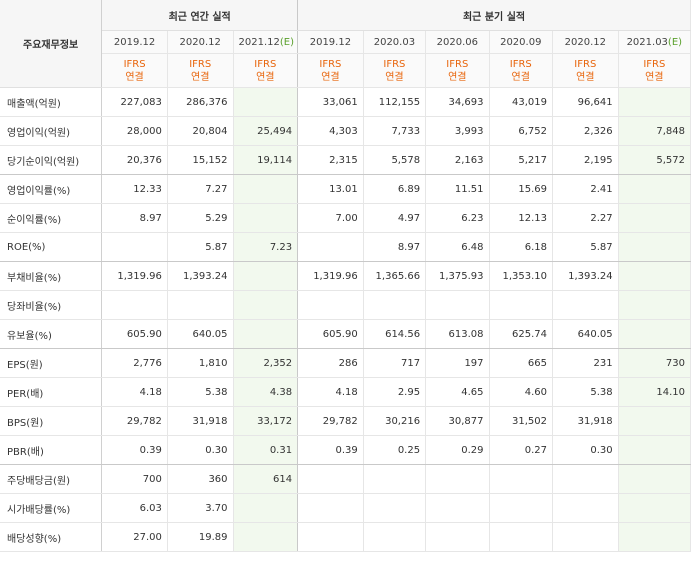  What do you see at coordinates (395, 160) in the screenshot?
I see `quarterly-value-cell: 5,578` at bounding box center [395, 160].